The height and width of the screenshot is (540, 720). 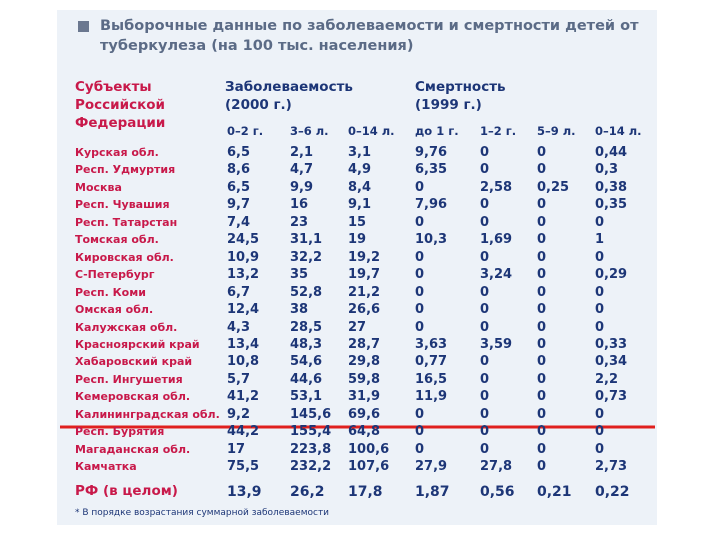 I want to click on region-name: Калужская обл., so click(x=126, y=327).